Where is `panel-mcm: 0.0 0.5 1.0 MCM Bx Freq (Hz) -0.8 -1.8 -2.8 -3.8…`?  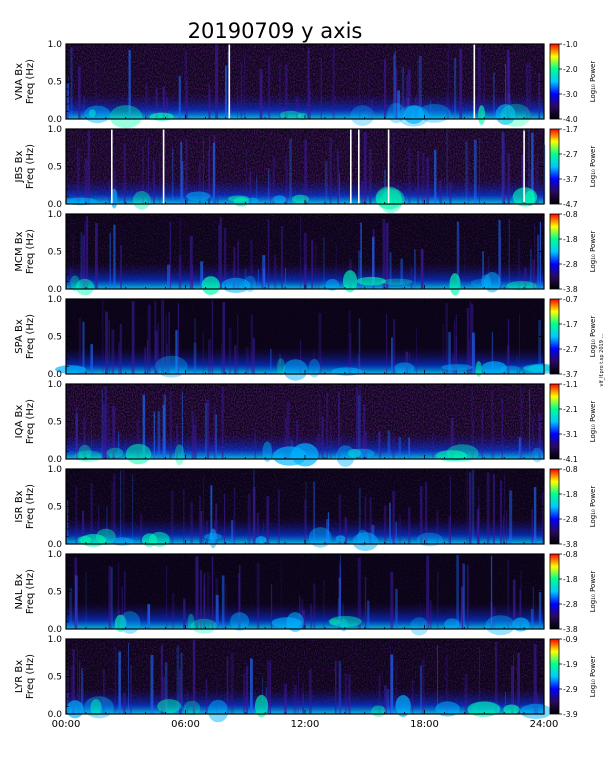 panel-mcm: 0.0 0.5 1.0 MCM Bx Freq (Hz) -0.8 -1.8 -2.8 -3.8… is located at coordinates (305, 253).